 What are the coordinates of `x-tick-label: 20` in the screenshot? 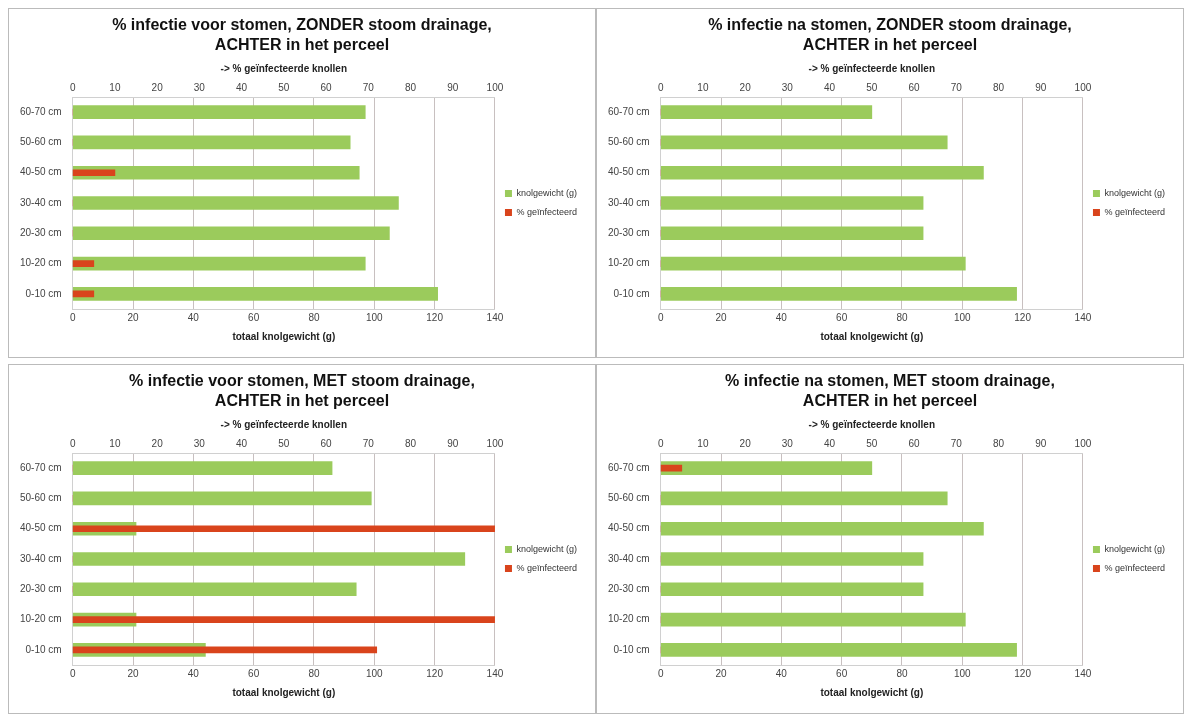 It's located at (133, 673).